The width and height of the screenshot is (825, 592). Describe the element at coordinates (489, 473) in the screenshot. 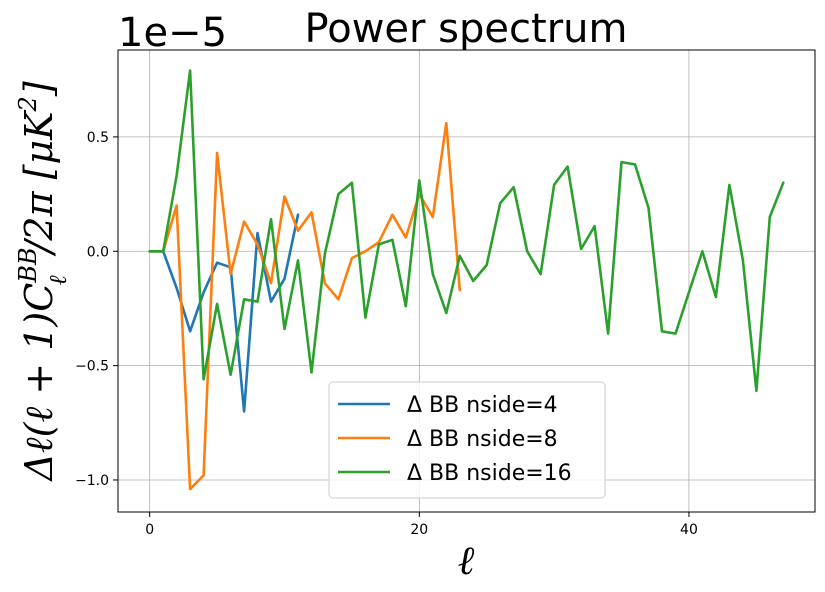

I see `legend-label-2: Δ BB nside=16` at that location.